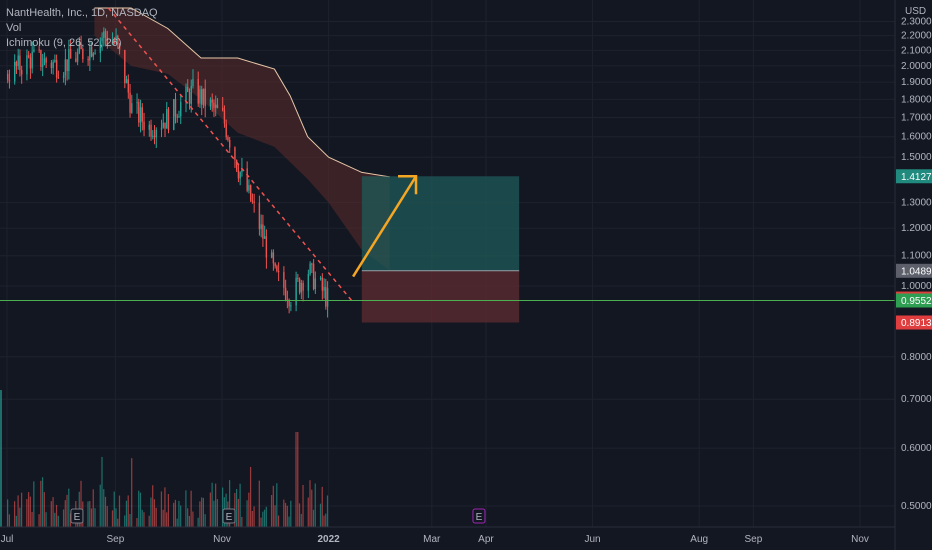 This screenshot has height=550, width=932. Describe the element at coordinates (916, 157) in the screenshot. I see `price-tick-label: 1.5000` at that location.